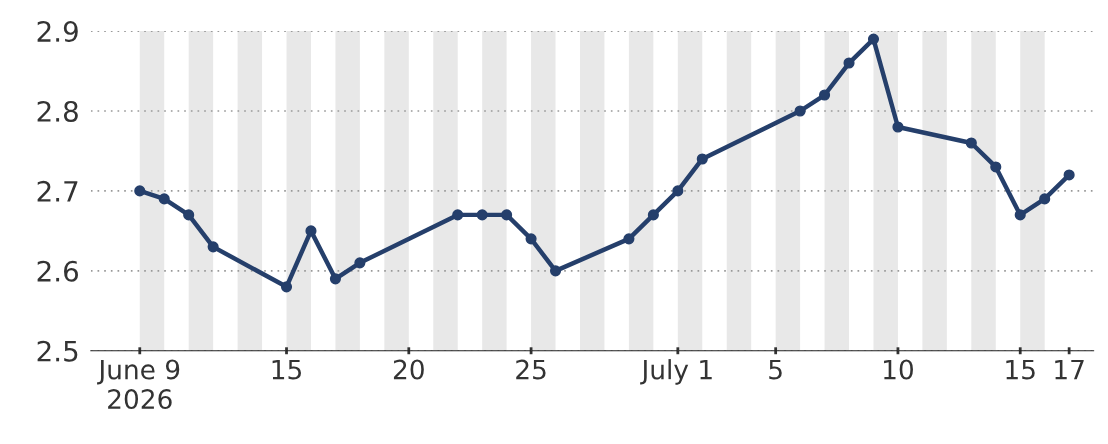 This screenshot has height=444, width=1108. I want to click on x-tick-label: 10, so click(898, 369).